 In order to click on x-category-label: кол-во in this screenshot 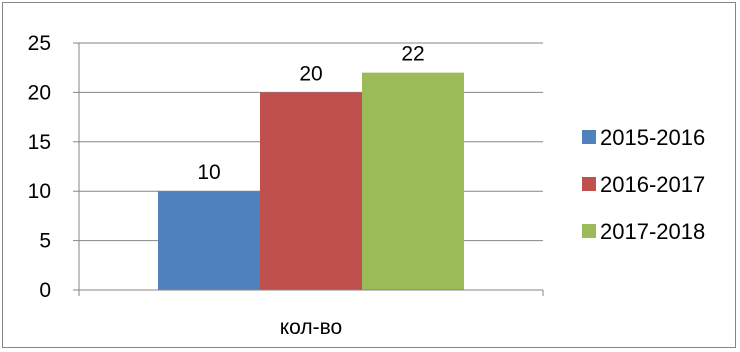, I will do `click(311, 327)`.